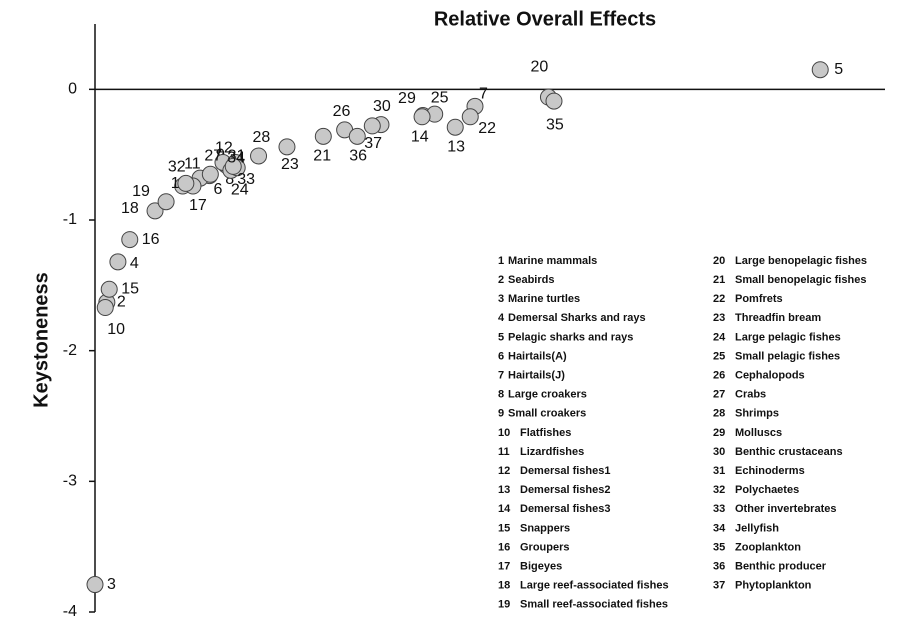  I want to click on legend-name: Zooplankton, so click(768, 547).